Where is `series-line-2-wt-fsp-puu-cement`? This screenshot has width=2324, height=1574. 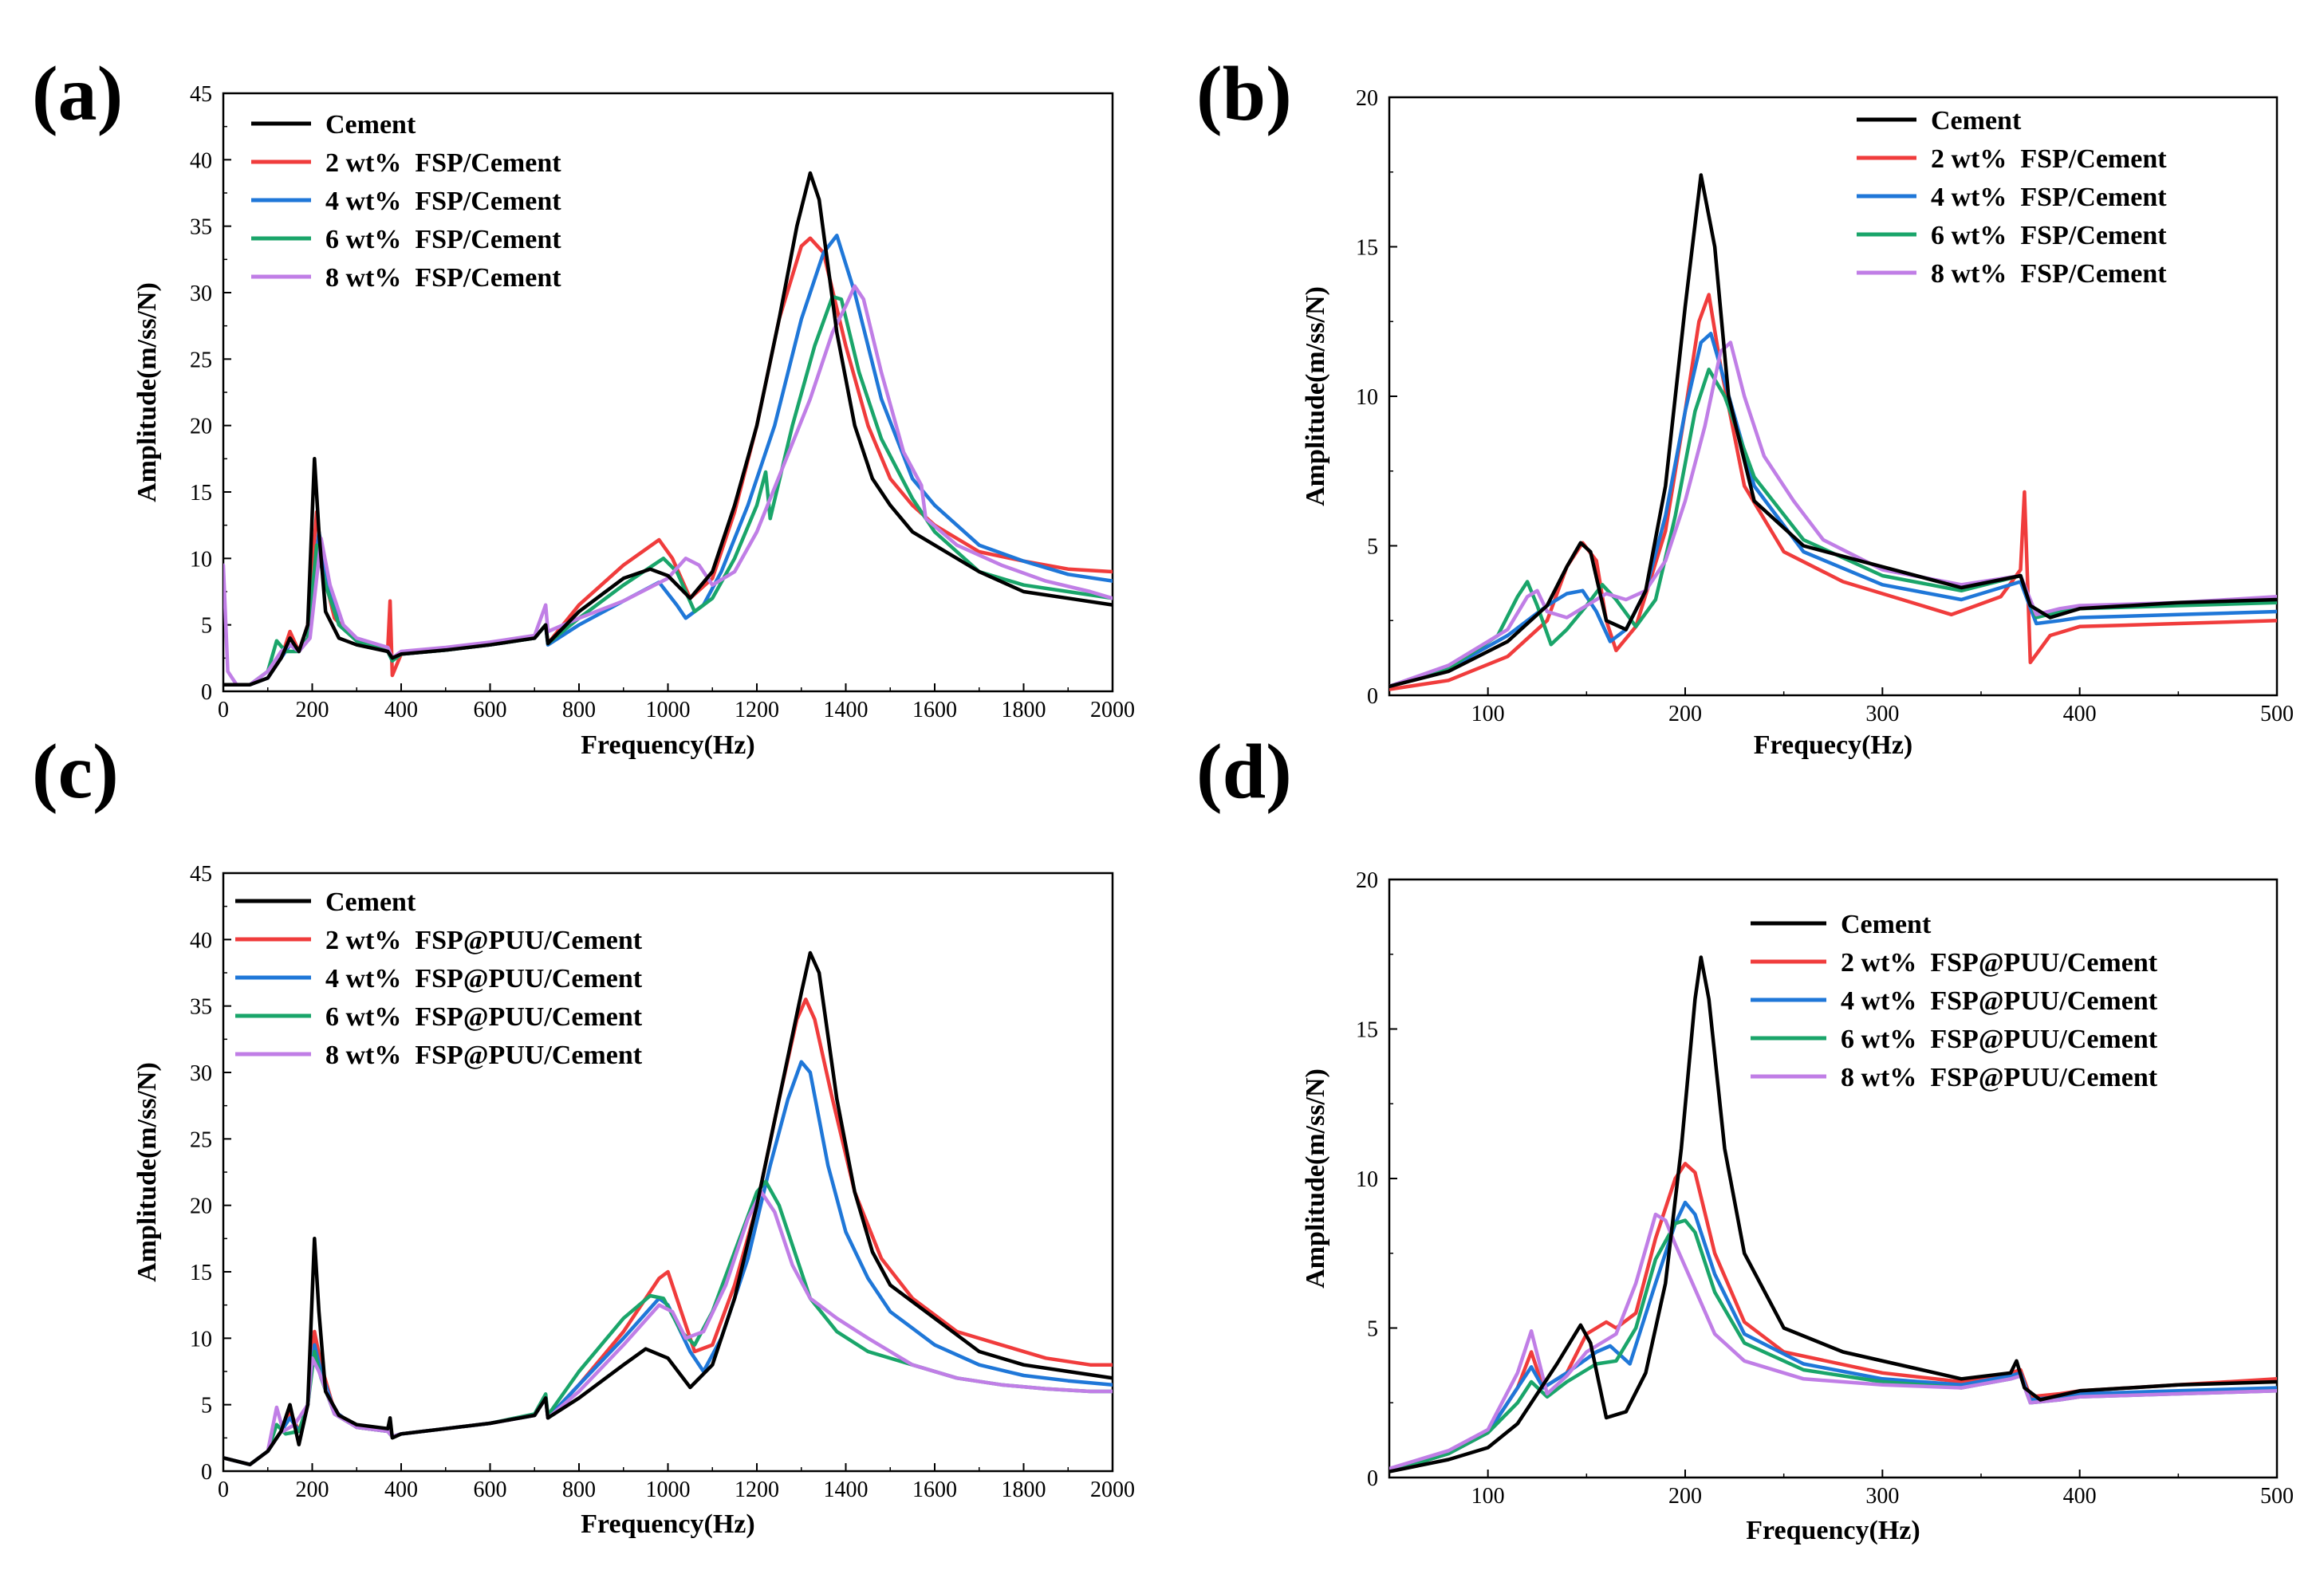
series-line-2-wt-fsp-puu-cement is located at coordinates (1833, 1318).